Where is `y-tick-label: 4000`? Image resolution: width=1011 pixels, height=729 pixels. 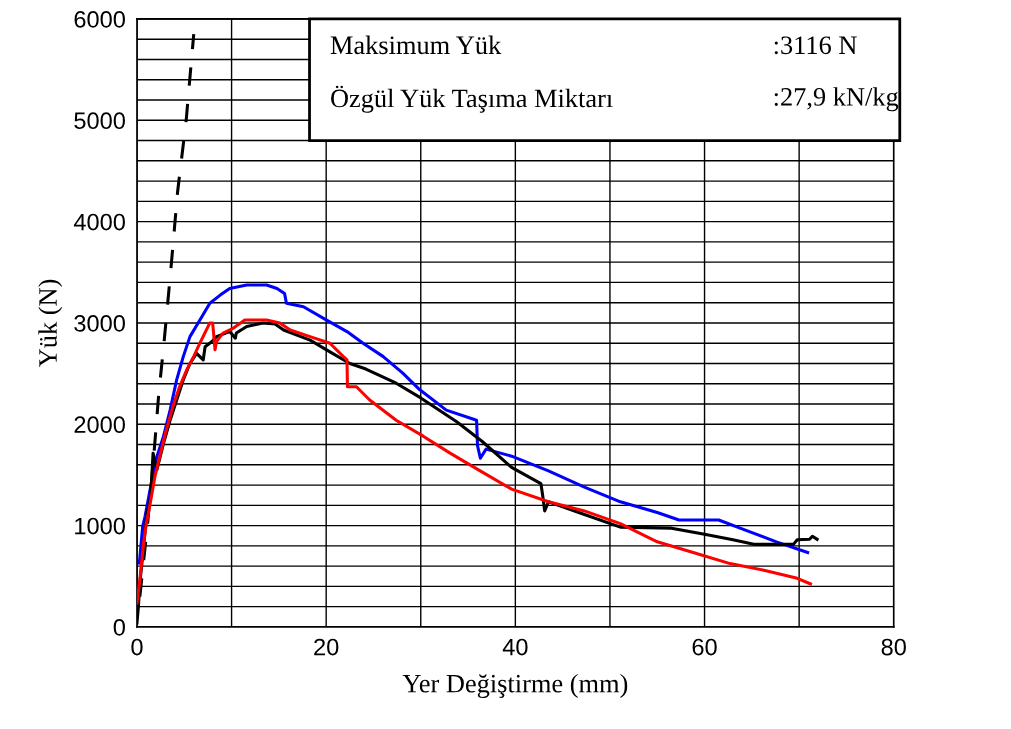 y-tick-label: 4000 is located at coordinates (99, 222).